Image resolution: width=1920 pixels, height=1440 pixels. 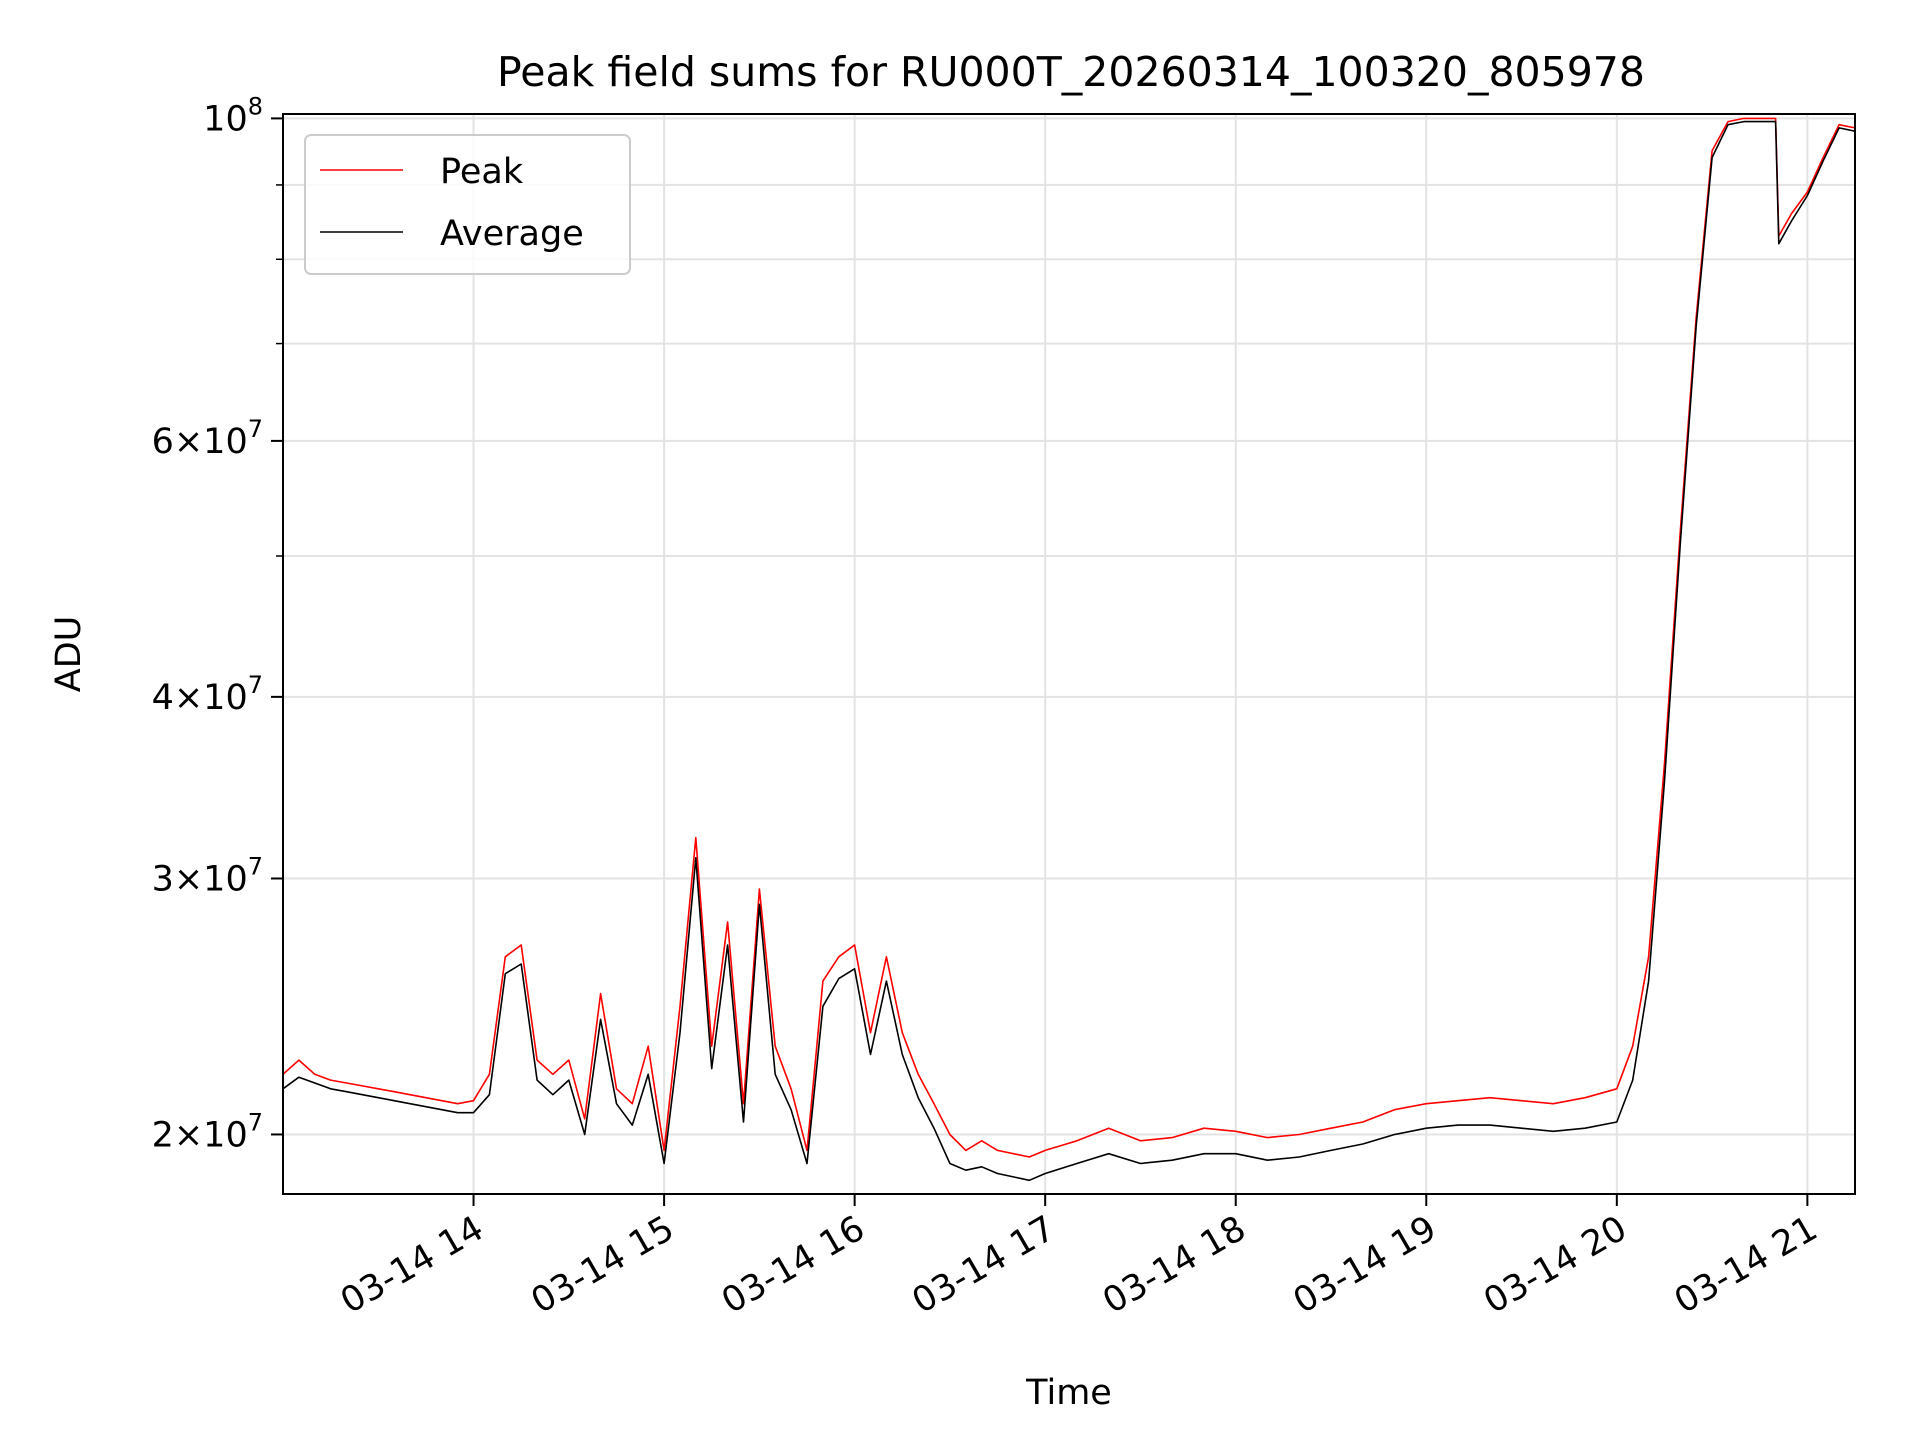 I want to click on legend-label-peak: Peak, so click(x=482, y=172).